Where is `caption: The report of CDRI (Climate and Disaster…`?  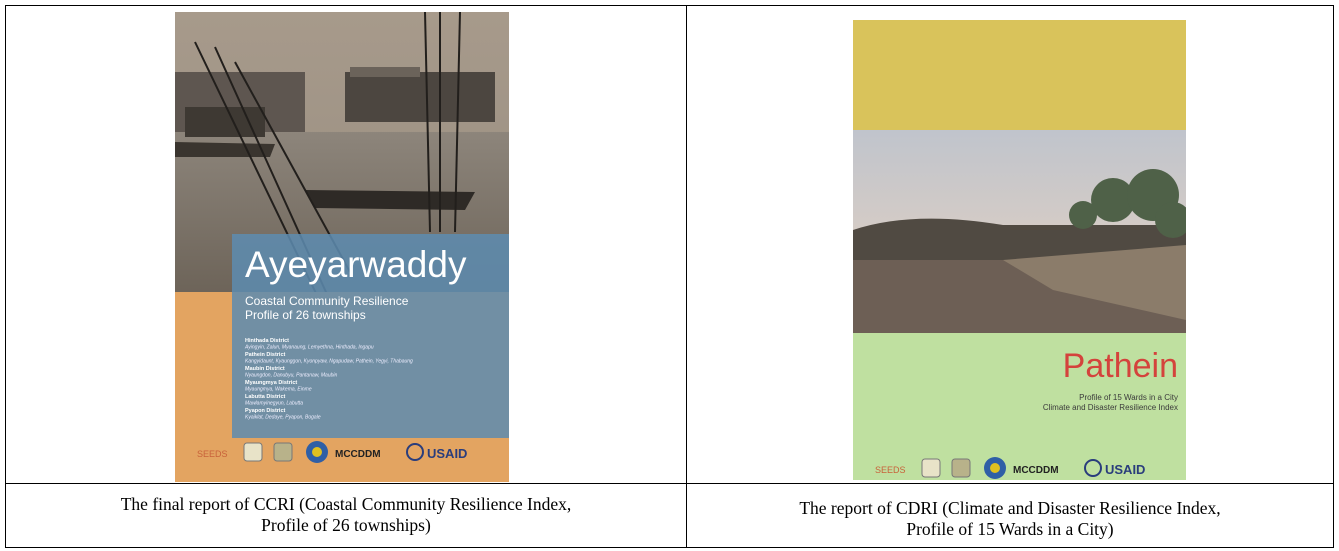 caption: The report of CDRI (Climate and Disaster… is located at coordinates (1010, 515).